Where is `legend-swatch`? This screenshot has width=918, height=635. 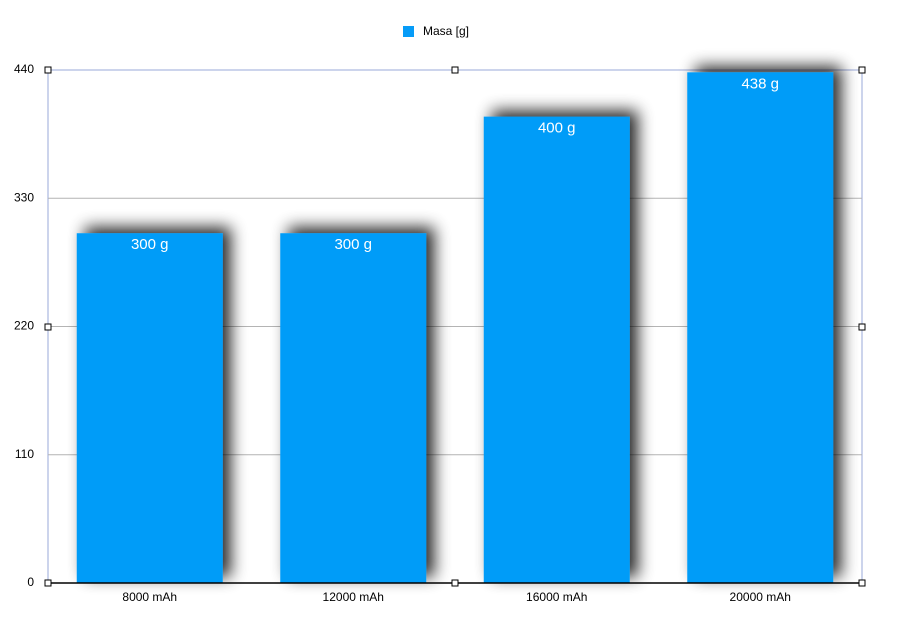
legend-swatch is located at coordinates (408, 31).